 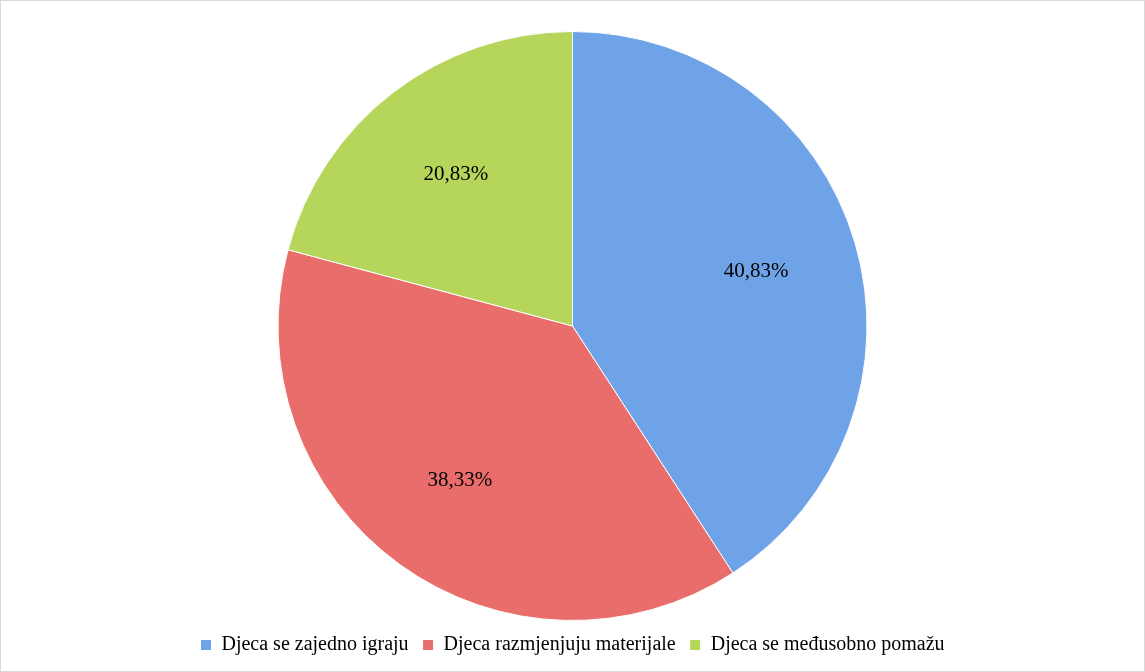 I want to click on legend-label: Djeca se zajedno igraju, so click(x=315, y=644).